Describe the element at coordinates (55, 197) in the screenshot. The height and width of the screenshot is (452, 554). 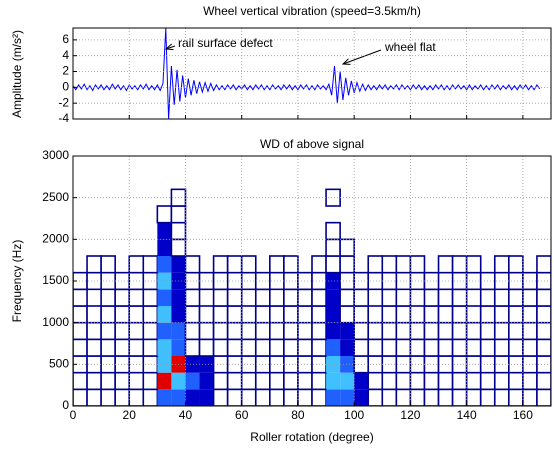
I see `y-tick-label: 2500` at that location.